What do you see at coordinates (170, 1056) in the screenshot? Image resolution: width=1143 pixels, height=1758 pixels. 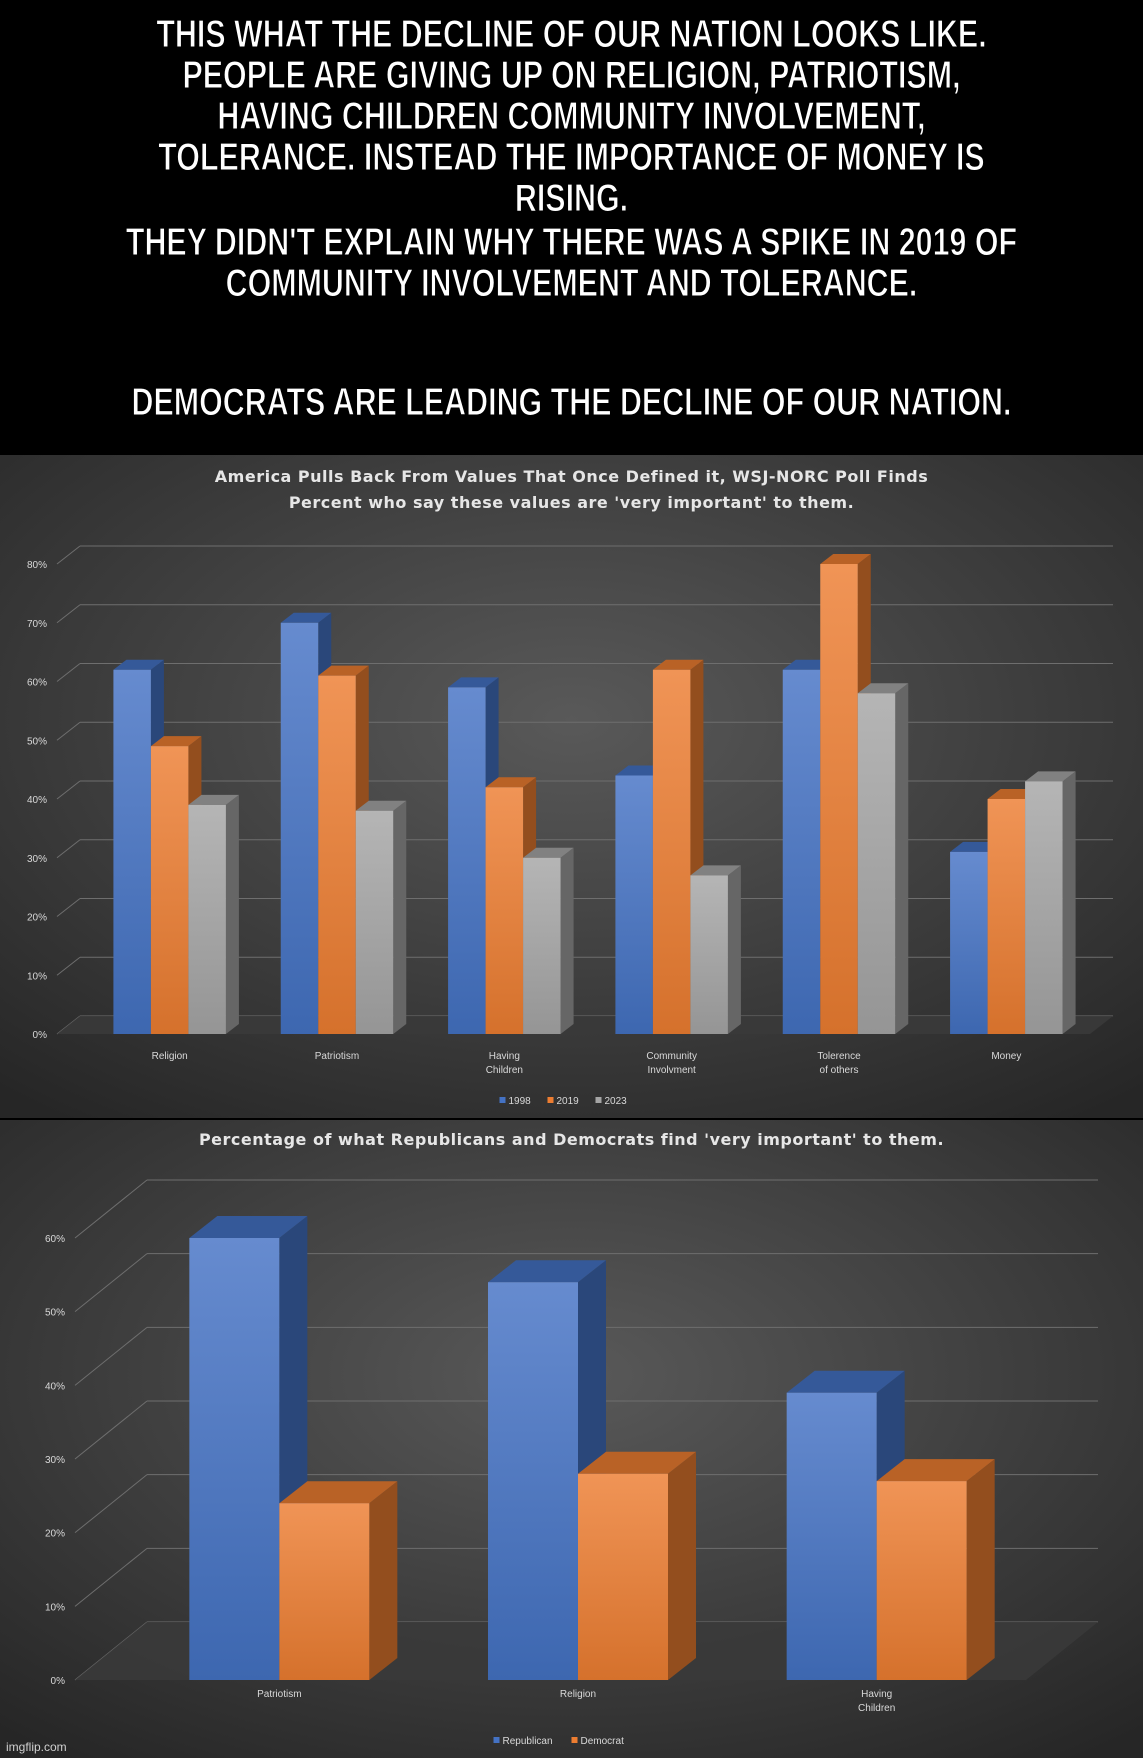 I see `x-category-label: Religion` at bounding box center [170, 1056].